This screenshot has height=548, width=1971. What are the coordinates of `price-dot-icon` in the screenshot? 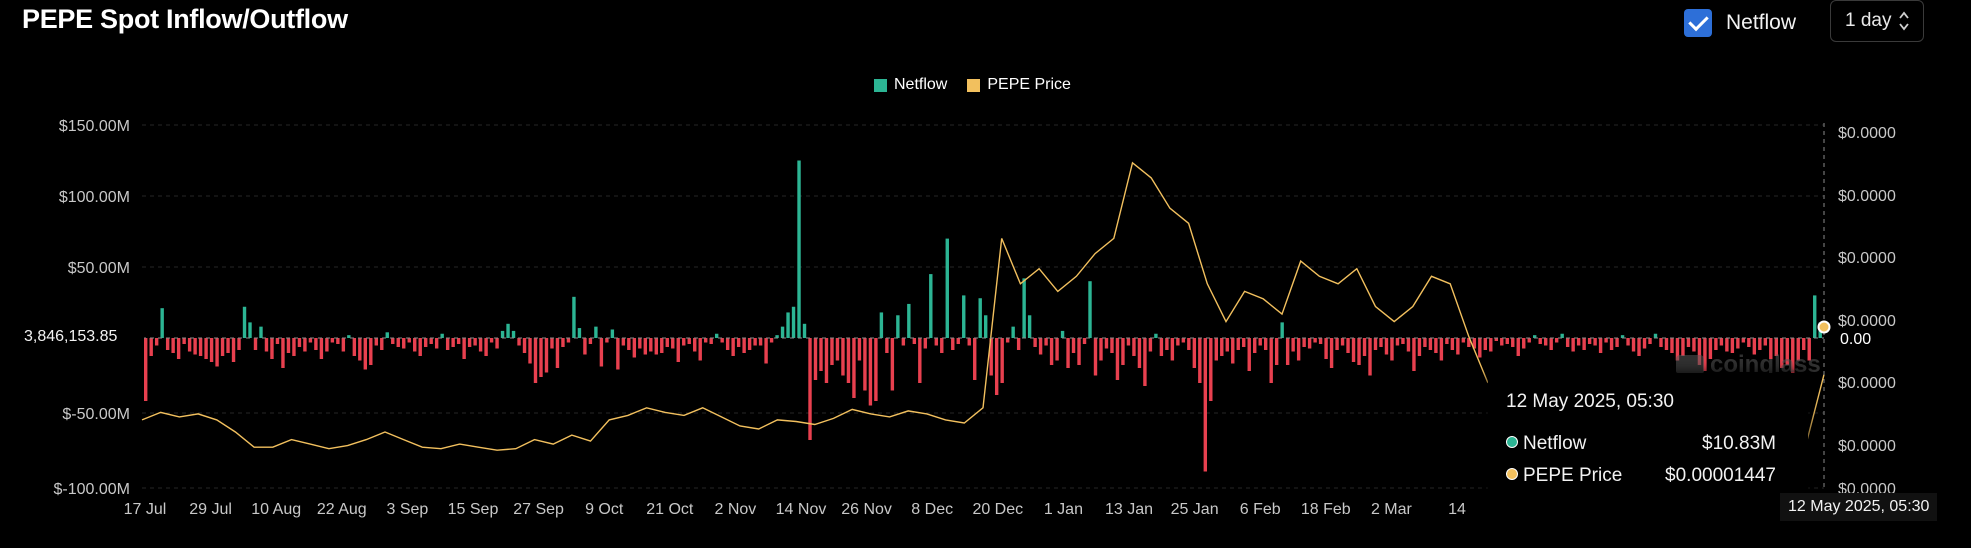 It's located at (1512, 474).